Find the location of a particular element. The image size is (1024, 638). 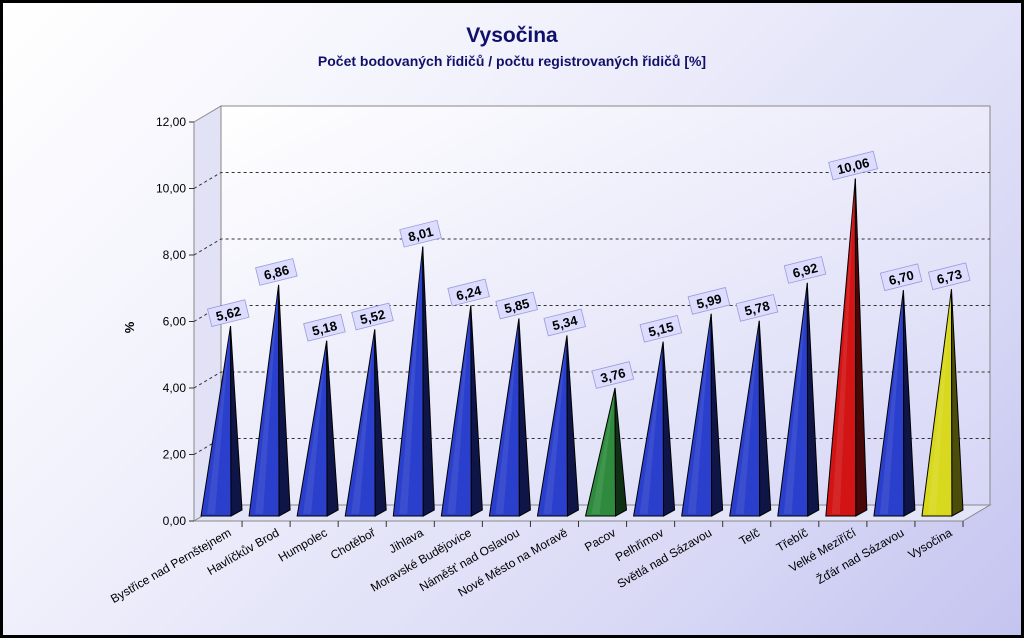

data-label: 5,62 is located at coordinates (228, 313).